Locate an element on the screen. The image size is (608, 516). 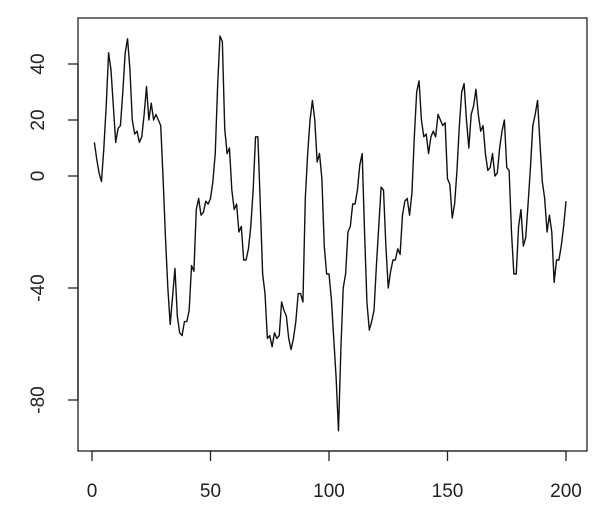
x-tick-label: 150 is located at coordinates (448, 491).